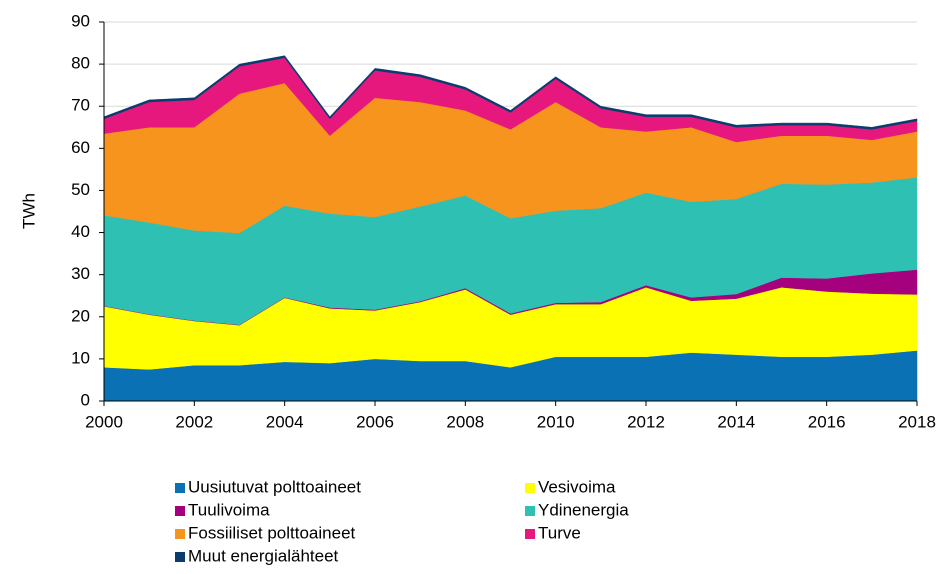 This screenshot has height=574, width=947. I want to click on y-tick-label: 60, so click(80, 147).